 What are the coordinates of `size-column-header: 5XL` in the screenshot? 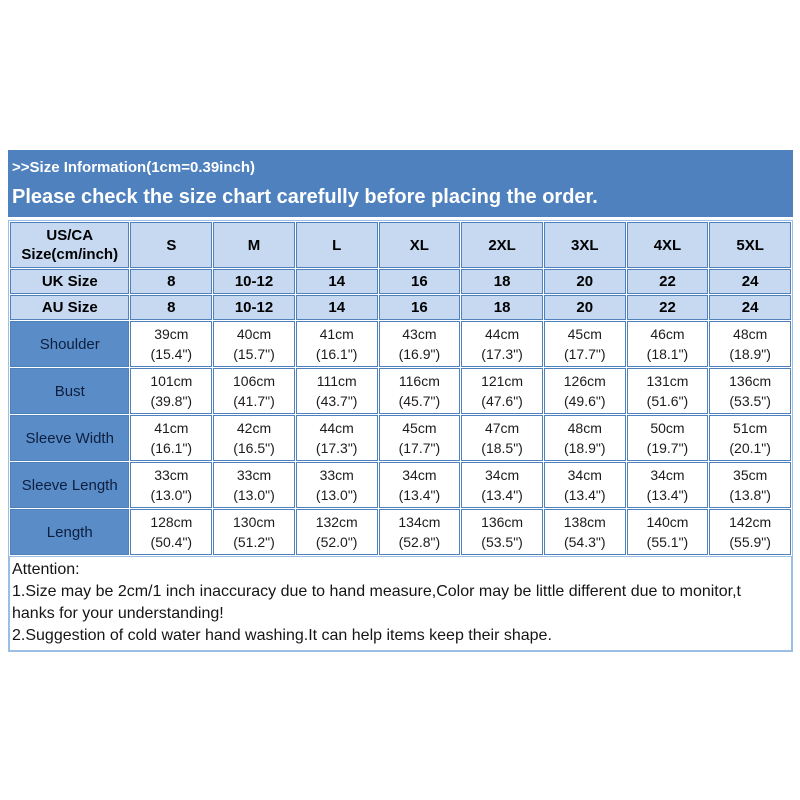 It's located at (750, 245).